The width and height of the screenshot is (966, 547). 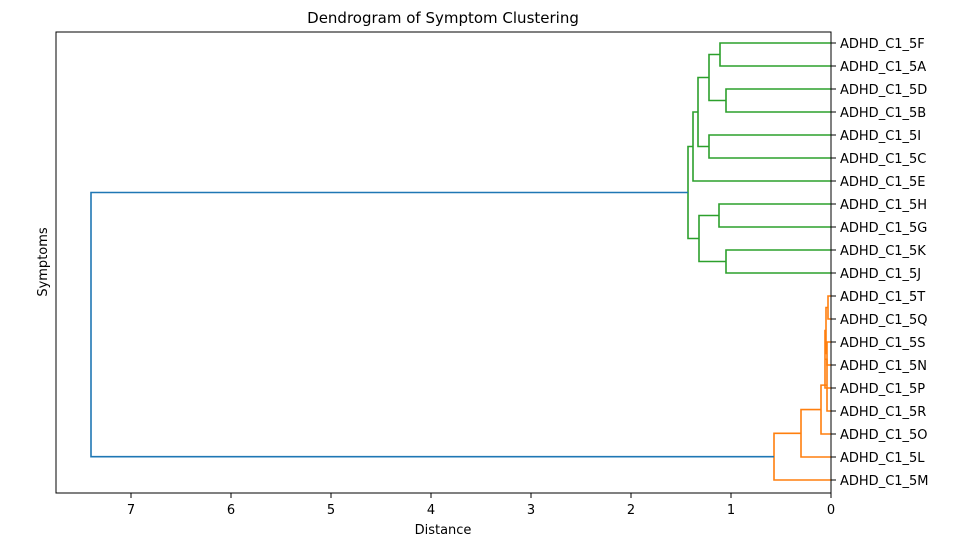 I want to click on x-tick-label: 6, so click(x=231, y=510).